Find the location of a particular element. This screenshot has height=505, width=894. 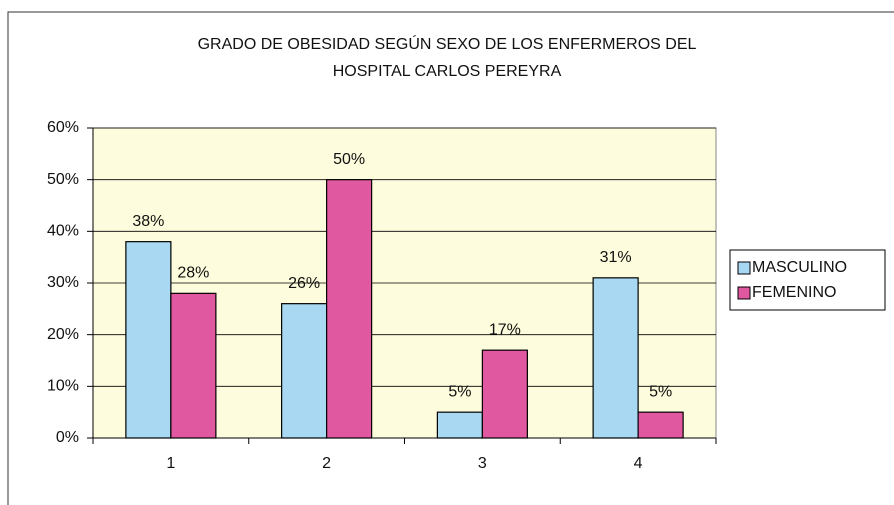

data-label: 38% is located at coordinates (148, 221).